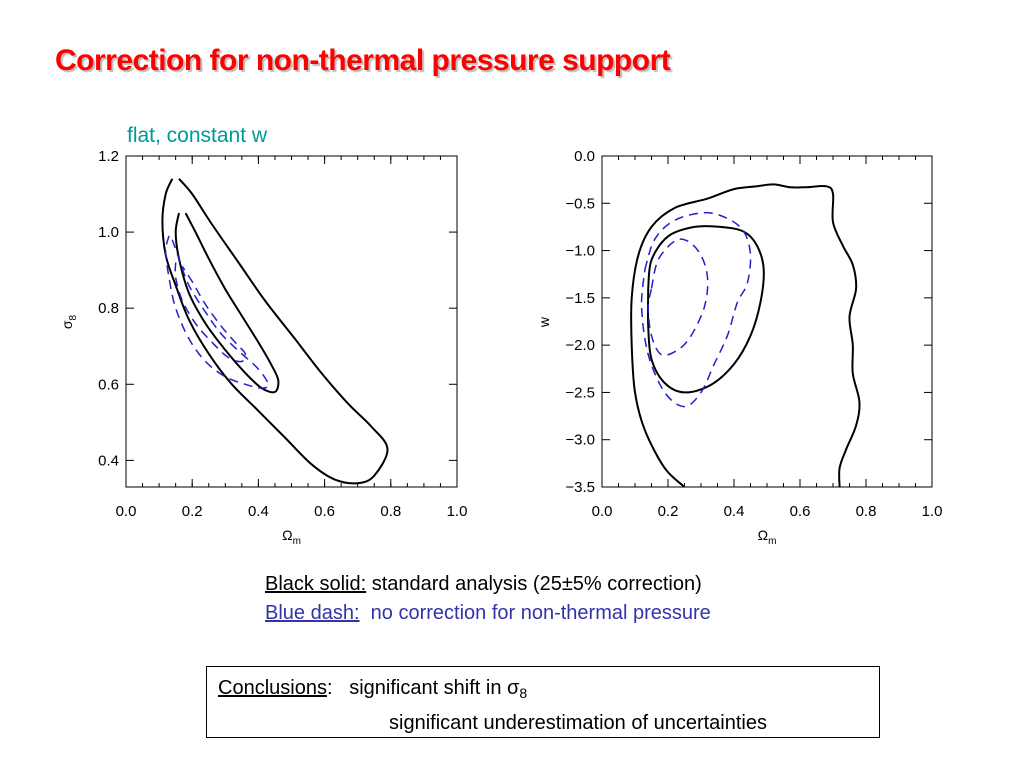  I want to click on y-tick-label: −1.0, so click(580, 251).